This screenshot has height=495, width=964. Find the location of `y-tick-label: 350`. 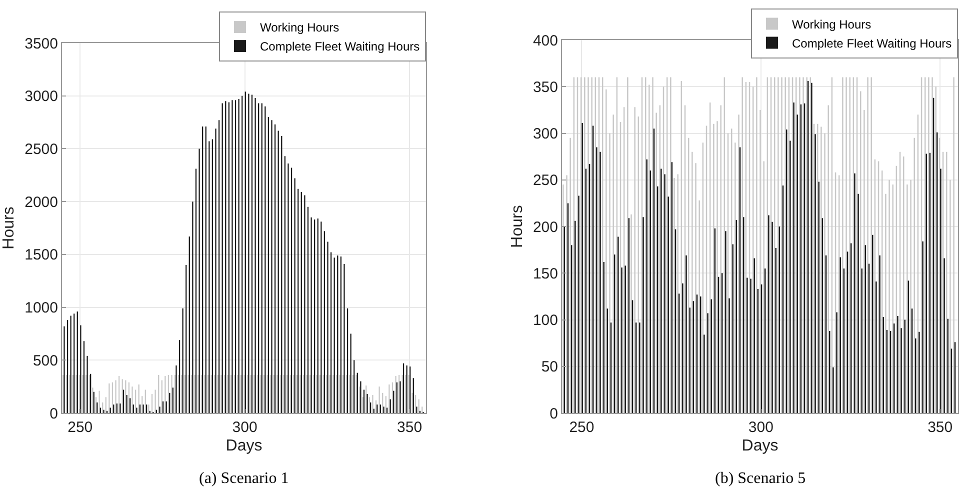

y-tick-label: 350 is located at coordinates (545, 87).